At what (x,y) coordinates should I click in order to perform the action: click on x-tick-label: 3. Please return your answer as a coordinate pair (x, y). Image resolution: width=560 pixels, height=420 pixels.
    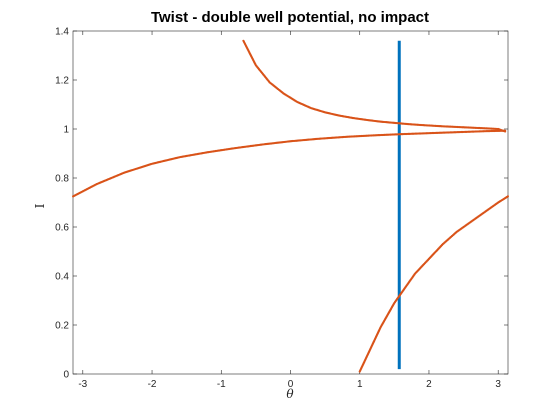
    Looking at the image, I should click on (498, 384).